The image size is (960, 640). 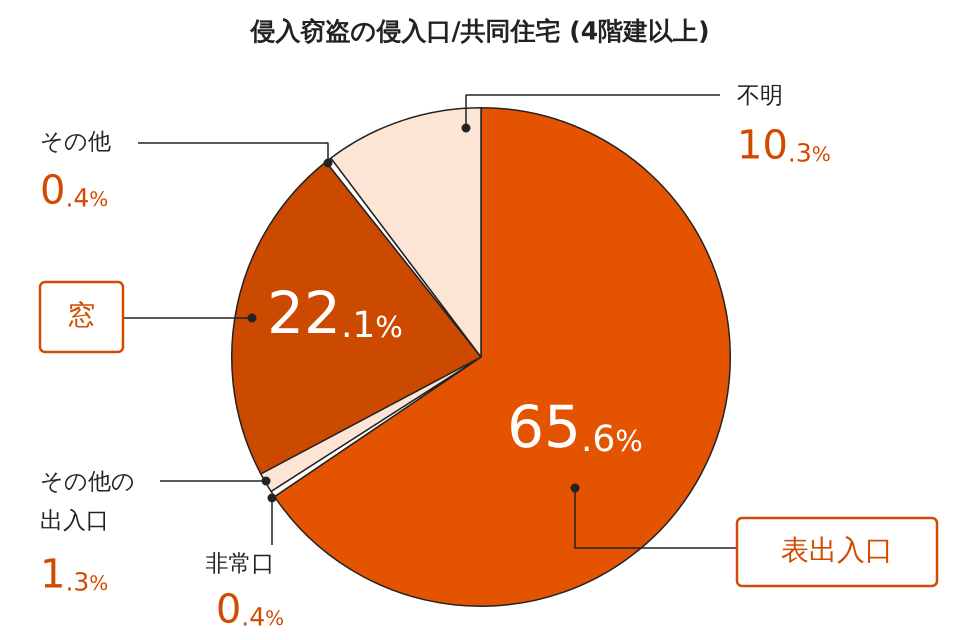 What do you see at coordinates (74, 574) in the screenshot?
I see `data-label: 1.3%` at bounding box center [74, 574].